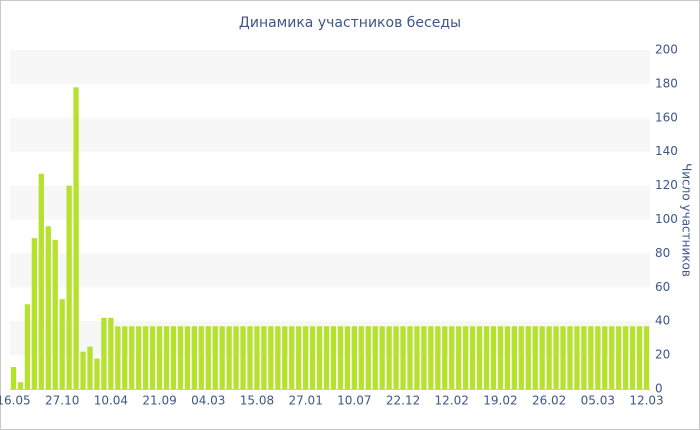 This screenshot has height=430, width=700. What do you see at coordinates (666, 219) in the screenshot?
I see `y-tick-label: 100` at bounding box center [666, 219].